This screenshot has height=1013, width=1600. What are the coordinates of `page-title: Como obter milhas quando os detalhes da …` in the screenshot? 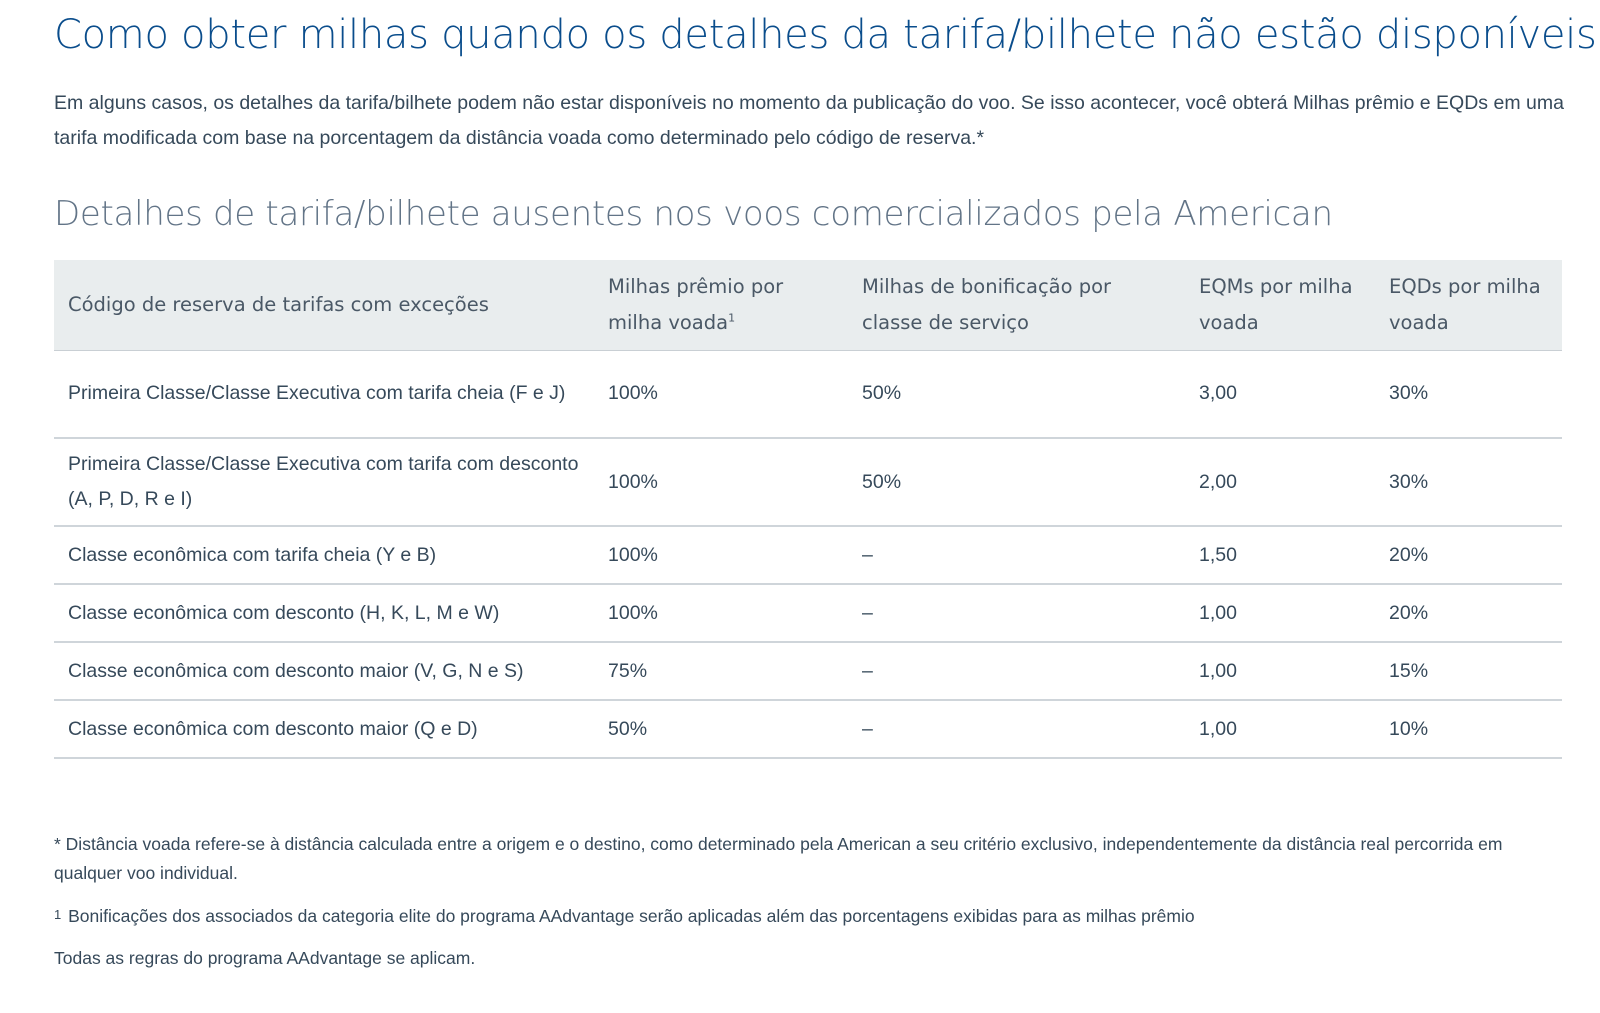 It's located at (825, 35).